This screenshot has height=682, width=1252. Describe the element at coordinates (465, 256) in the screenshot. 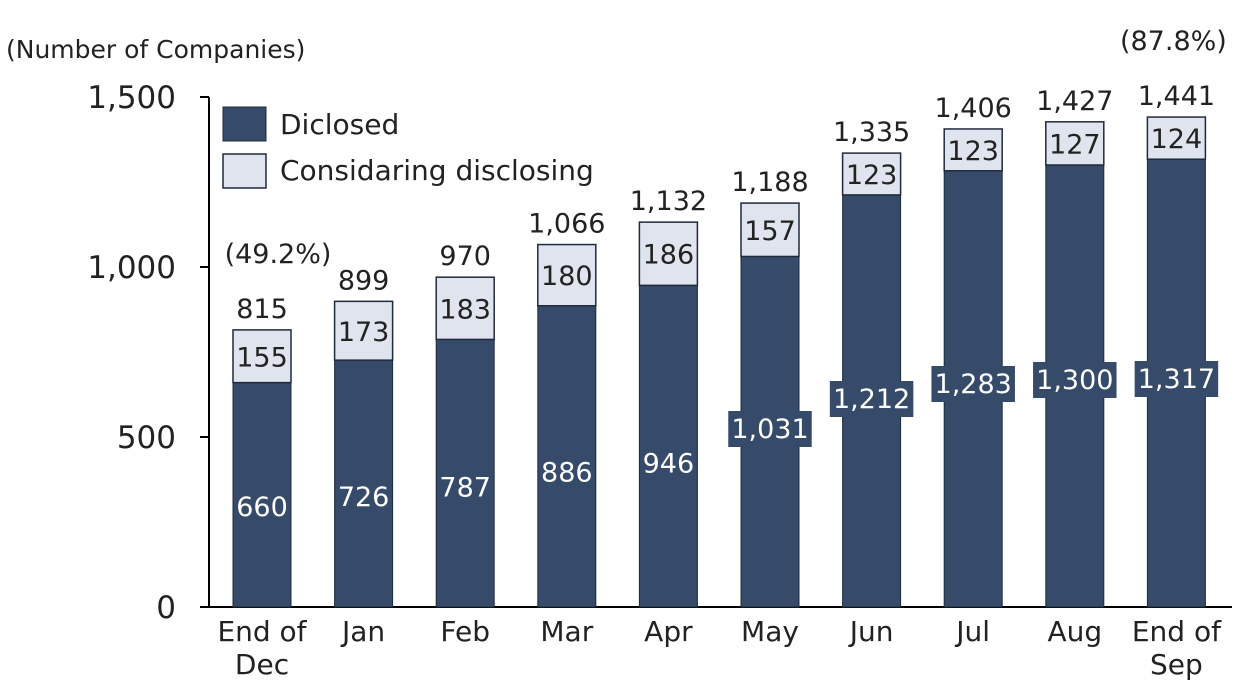

I see `total-label: 970` at that location.